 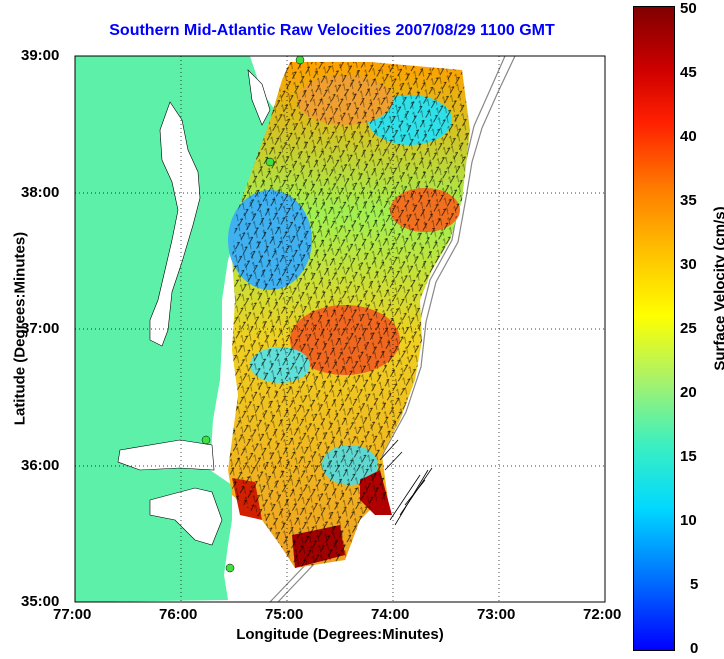 I want to click on colorbar-tick: 45, so click(x=688, y=72).